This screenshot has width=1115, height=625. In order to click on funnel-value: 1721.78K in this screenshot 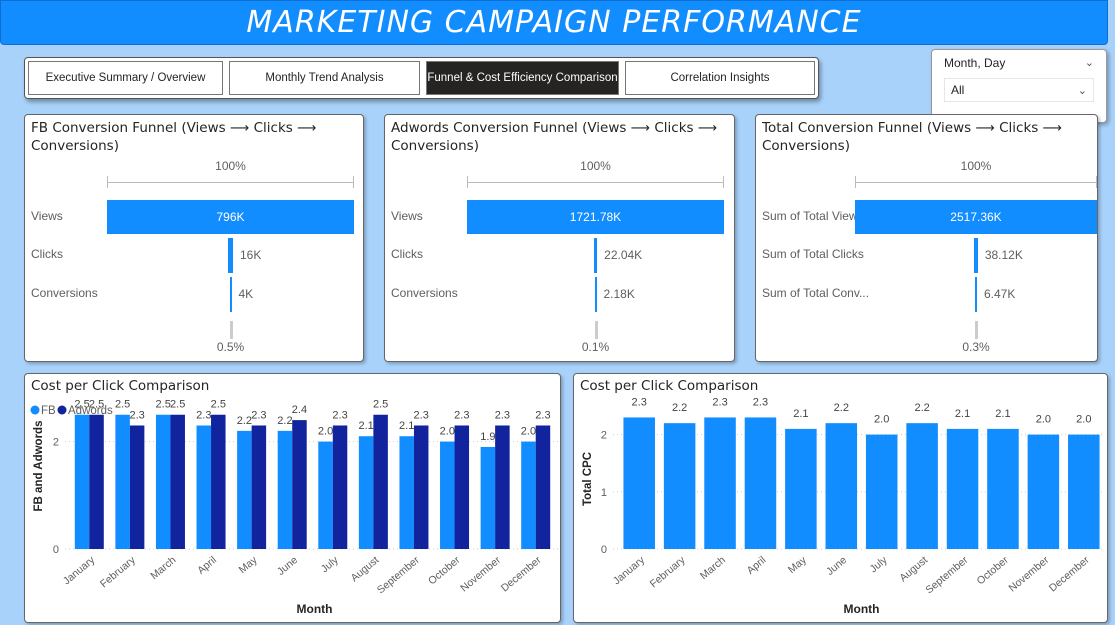, I will do `click(595, 217)`.